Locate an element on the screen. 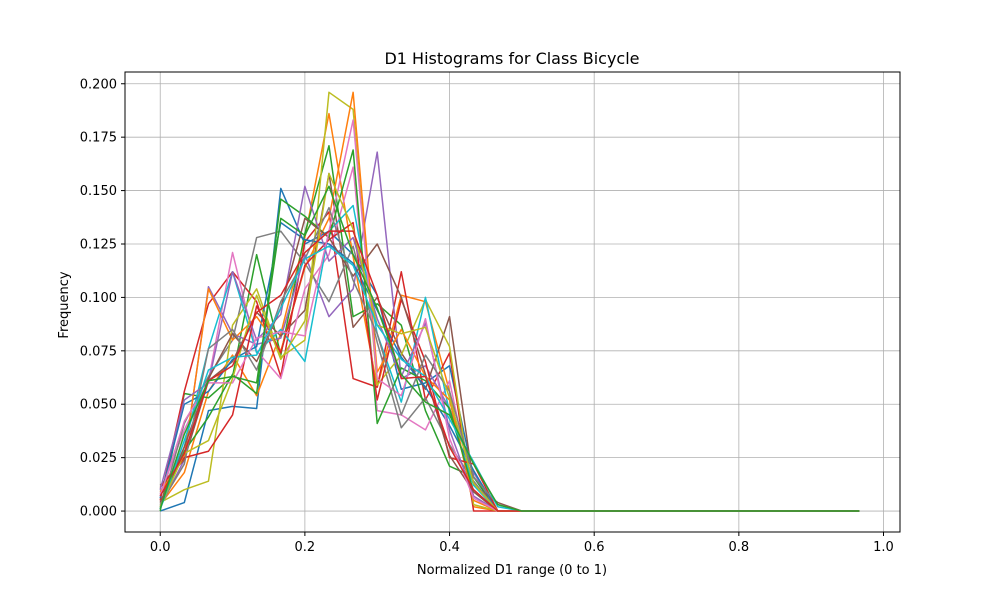  y-tick-label: 0.075 is located at coordinates (98, 351).